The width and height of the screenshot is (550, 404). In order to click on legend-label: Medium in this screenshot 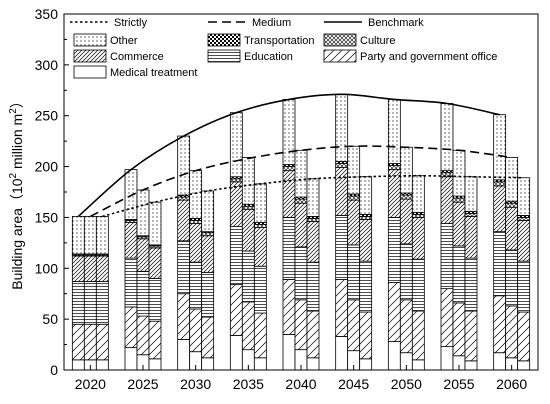, I will do `click(271, 23)`.